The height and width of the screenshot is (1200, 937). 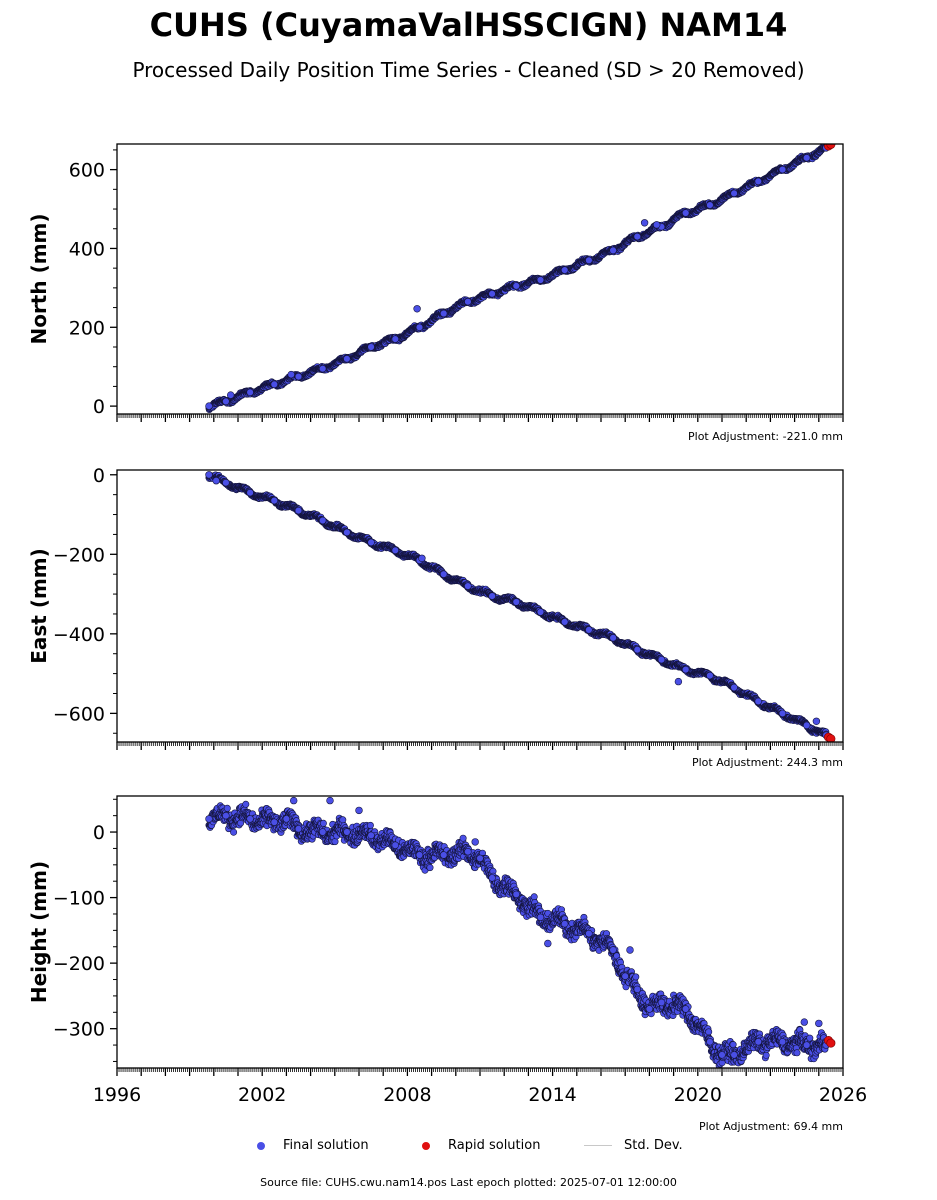 I want to click on y-tick-label: 400, so click(x=87, y=249).